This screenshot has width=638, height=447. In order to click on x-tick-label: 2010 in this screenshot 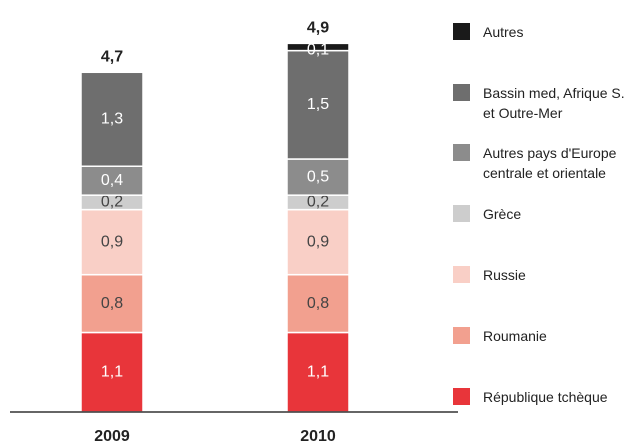, I will do `click(318, 436)`.